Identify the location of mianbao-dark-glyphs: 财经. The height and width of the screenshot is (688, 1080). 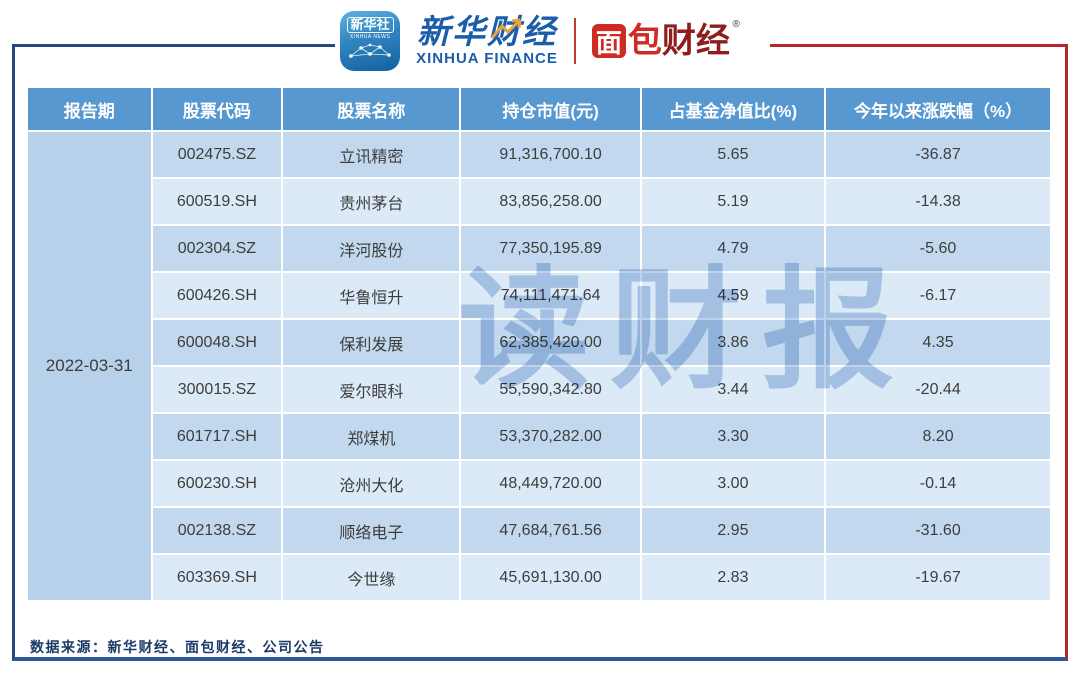
(695, 41).